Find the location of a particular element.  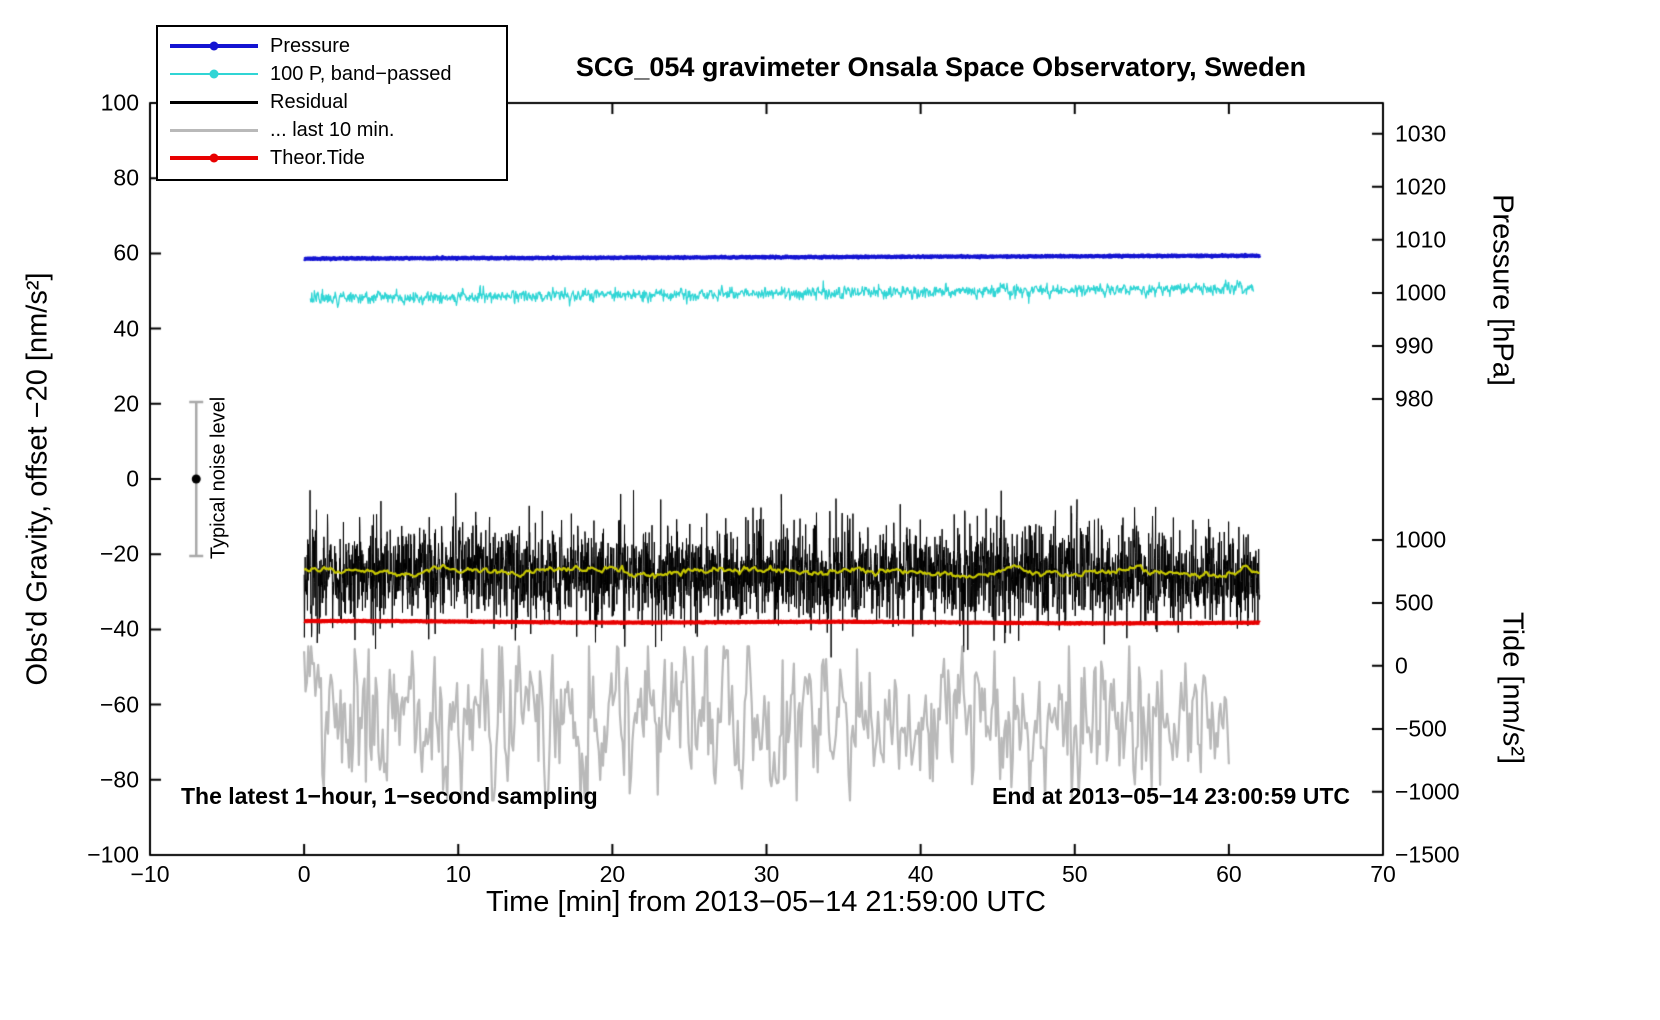

x-tick-label: 0 is located at coordinates (304, 874).